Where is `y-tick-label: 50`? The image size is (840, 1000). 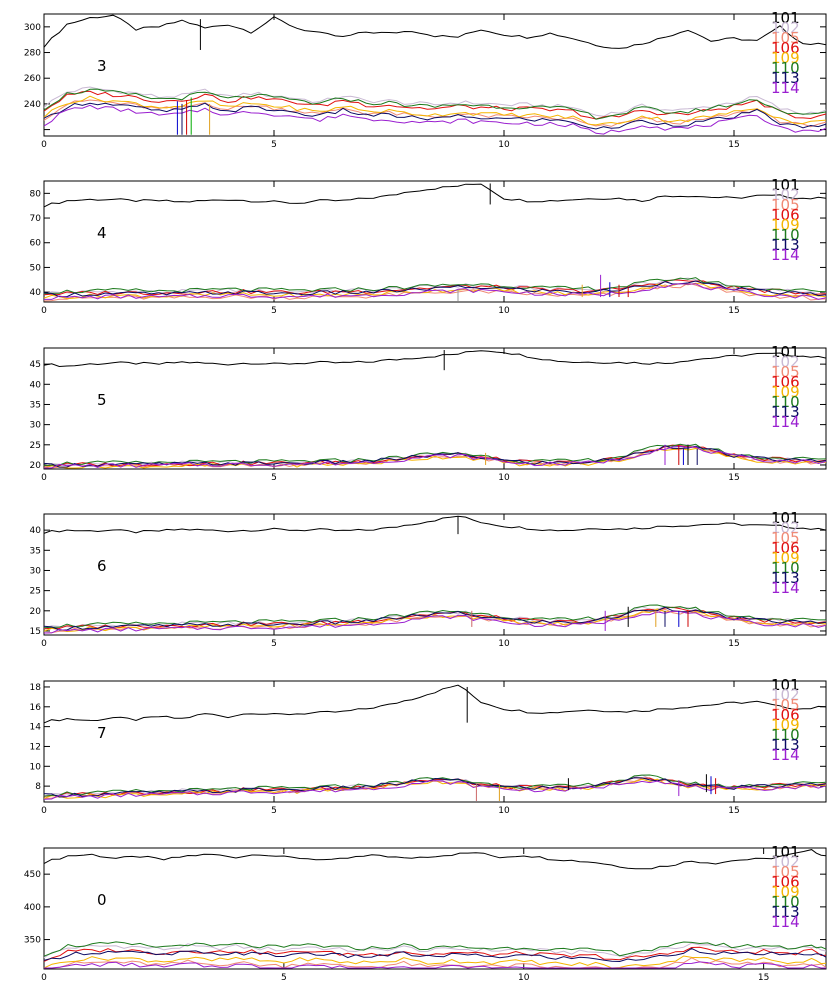
y-tick-label: 50 is located at coordinates (36, 268).